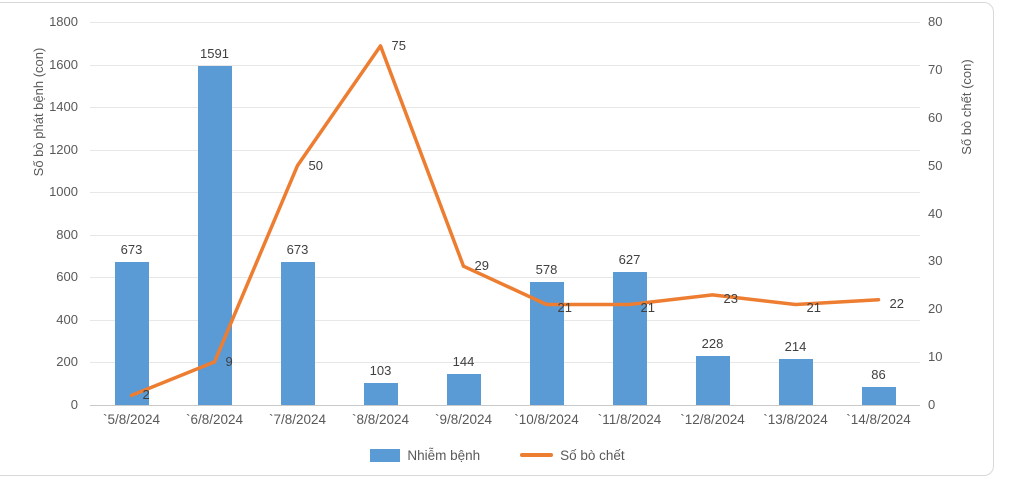 The height and width of the screenshot is (494, 1011). I want to click on left-axis-tick-label: 200, so click(67, 362).